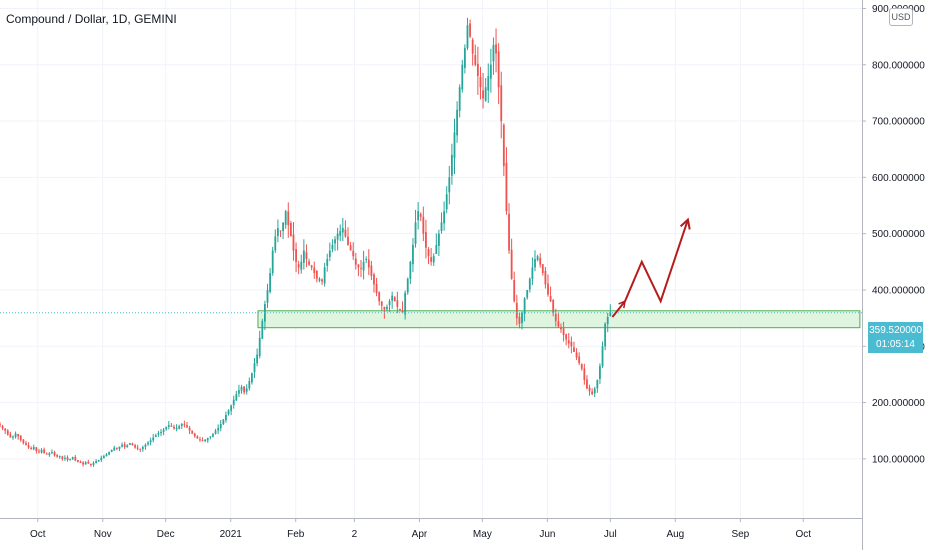 The image size is (932, 550). What do you see at coordinates (895, 330) in the screenshot?
I see `last-price-value: 359.520000` at bounding box center [895, 330].